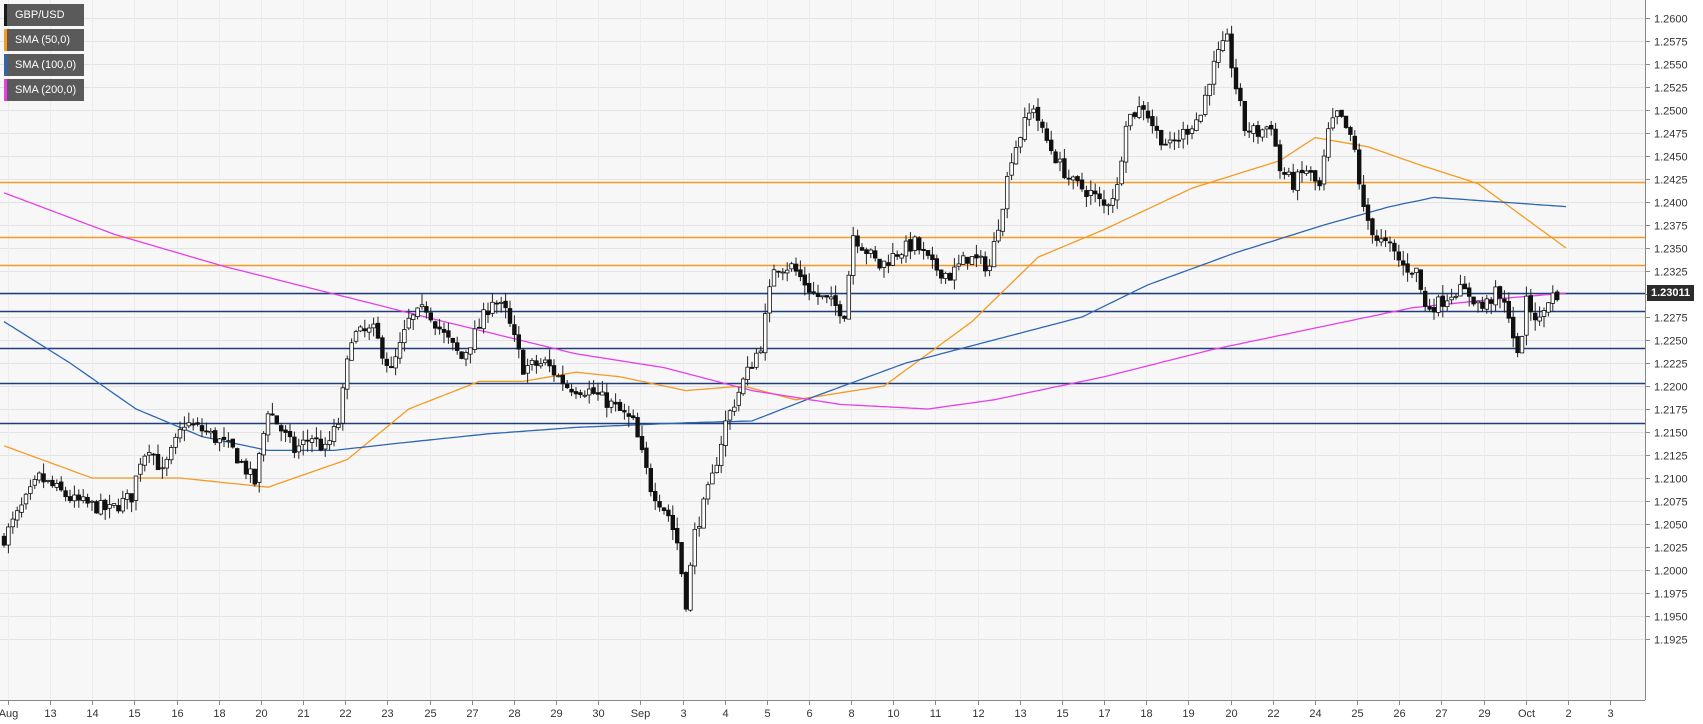 The image size is (1703, 724). I want to click on legend-label: GBP/USD, so click(40, 15).